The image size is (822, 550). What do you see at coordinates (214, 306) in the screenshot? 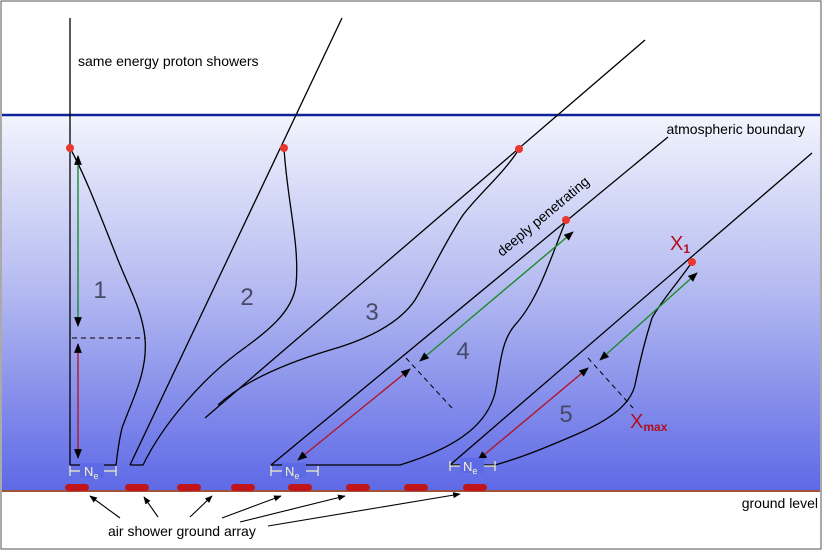
I see `shower-2-profile` at bounding box center [214, 306].